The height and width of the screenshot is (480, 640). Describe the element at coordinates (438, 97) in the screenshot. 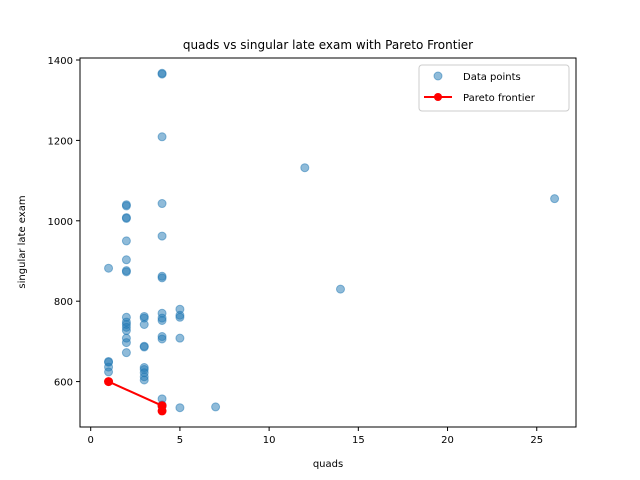

I see `legend-marker-pareto-frontier` at that location.